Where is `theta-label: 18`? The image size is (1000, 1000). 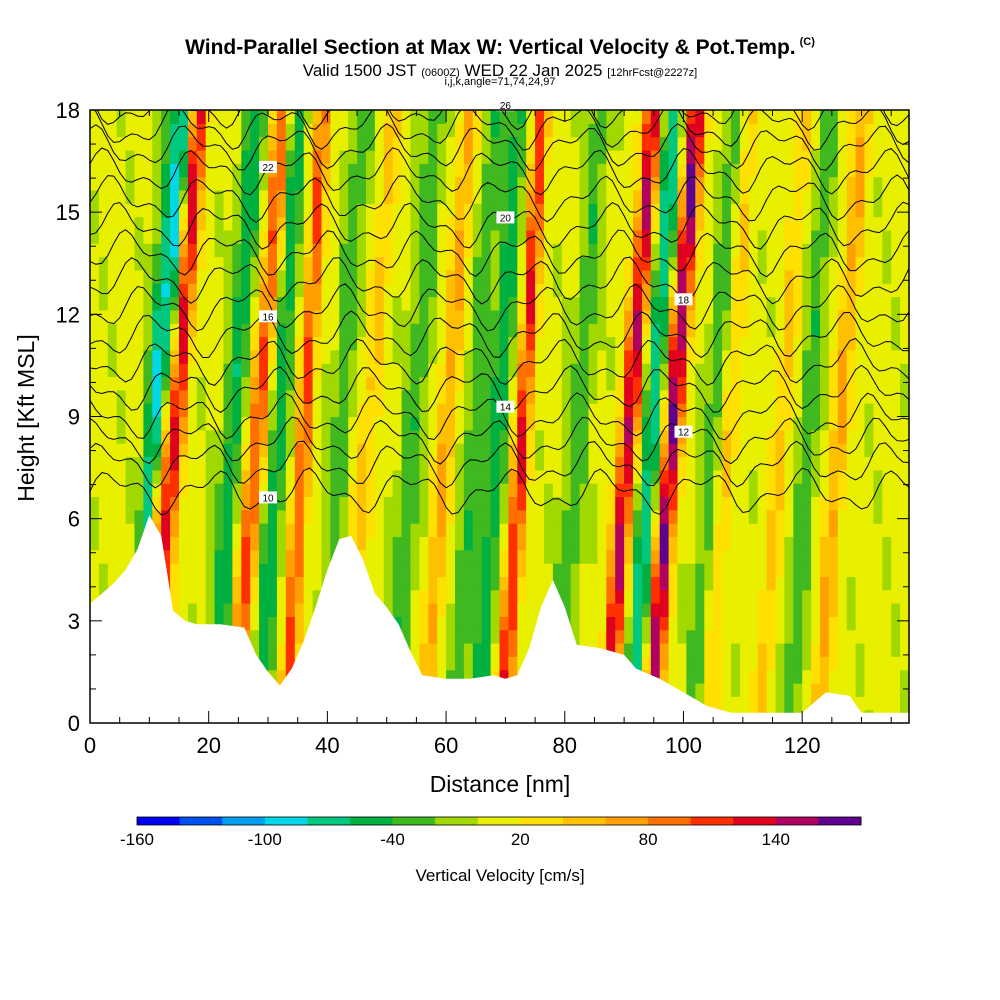
theta-label: 18 is located at coordinates (683, 299).